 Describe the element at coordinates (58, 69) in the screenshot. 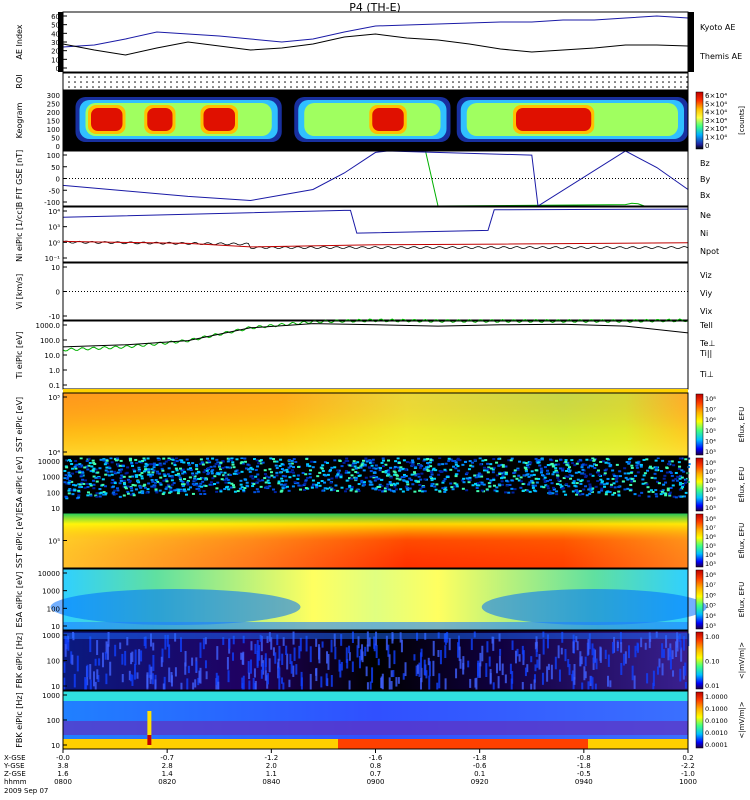

I see `ytick-ae: 0` at that location.